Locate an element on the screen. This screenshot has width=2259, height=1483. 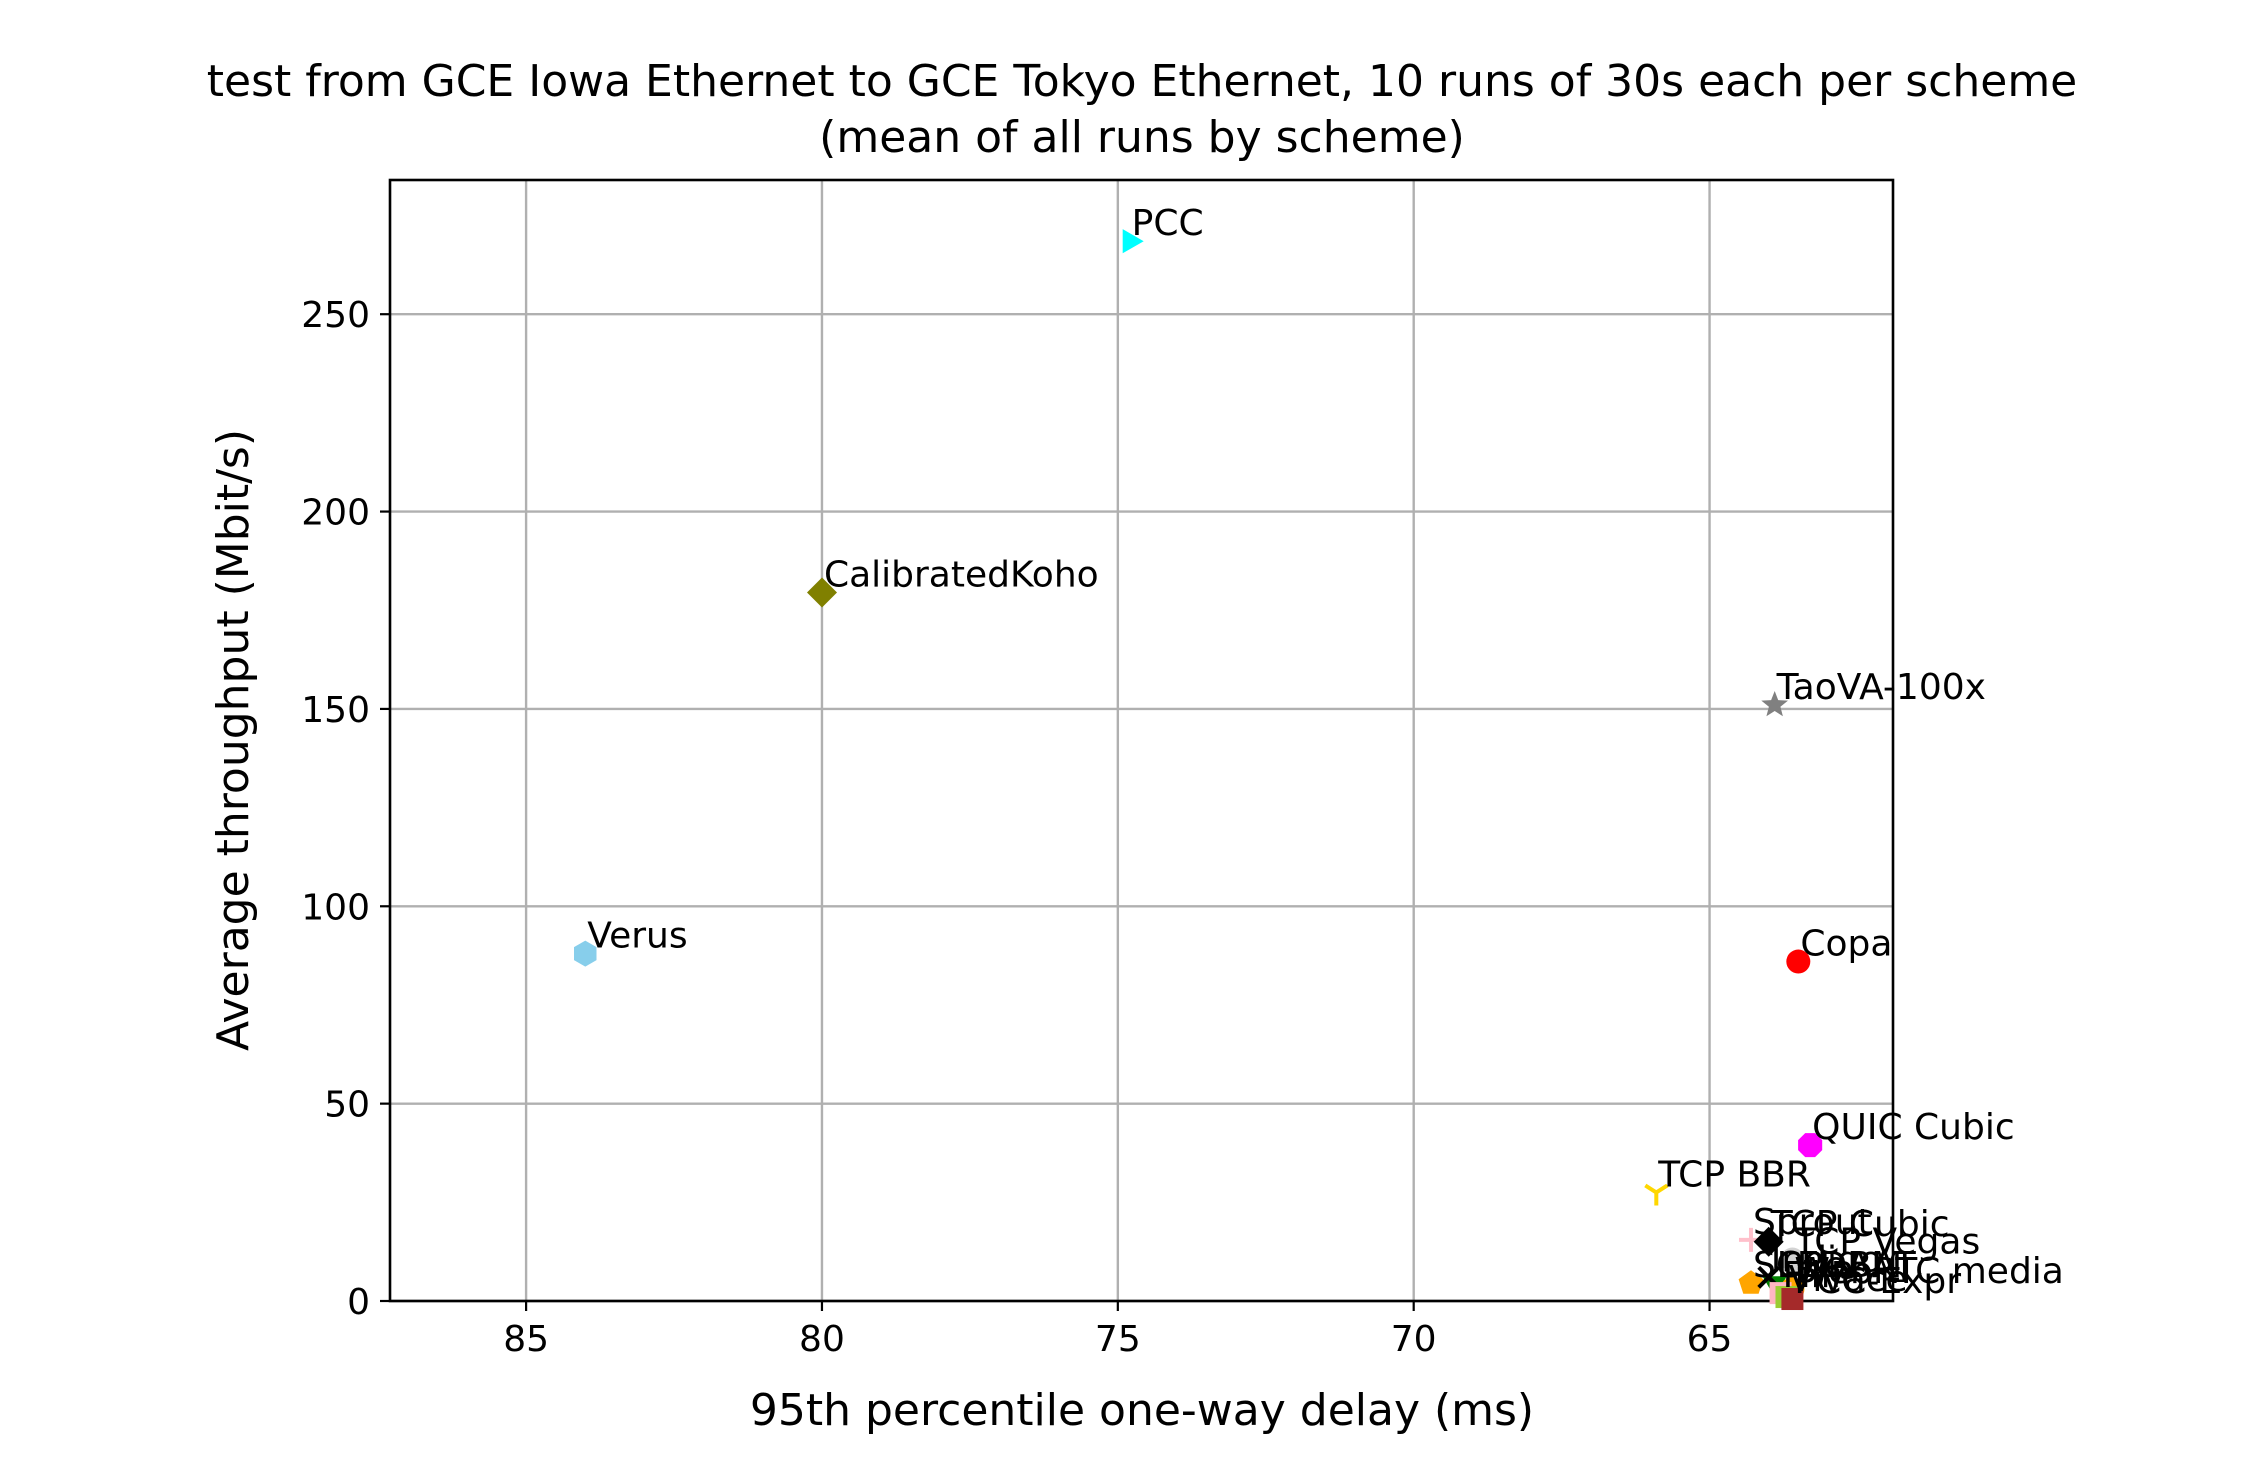
y-tick-label: 100 is located at coordinates (335, 907).